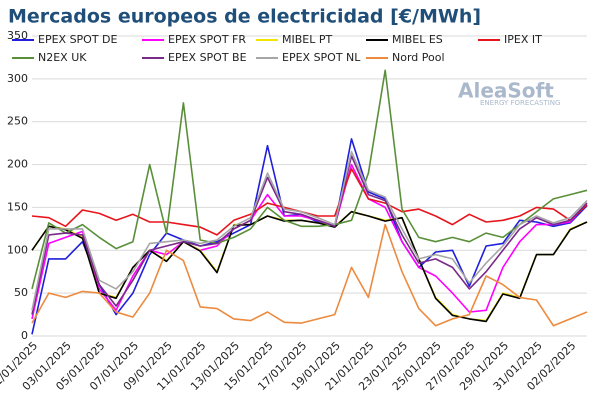 Image resolution: width=600 pixels, height=418 pixels. Describe the element at coordinates (24, 335) in the screenshot. I see `y-tick-label: 0` at that location.